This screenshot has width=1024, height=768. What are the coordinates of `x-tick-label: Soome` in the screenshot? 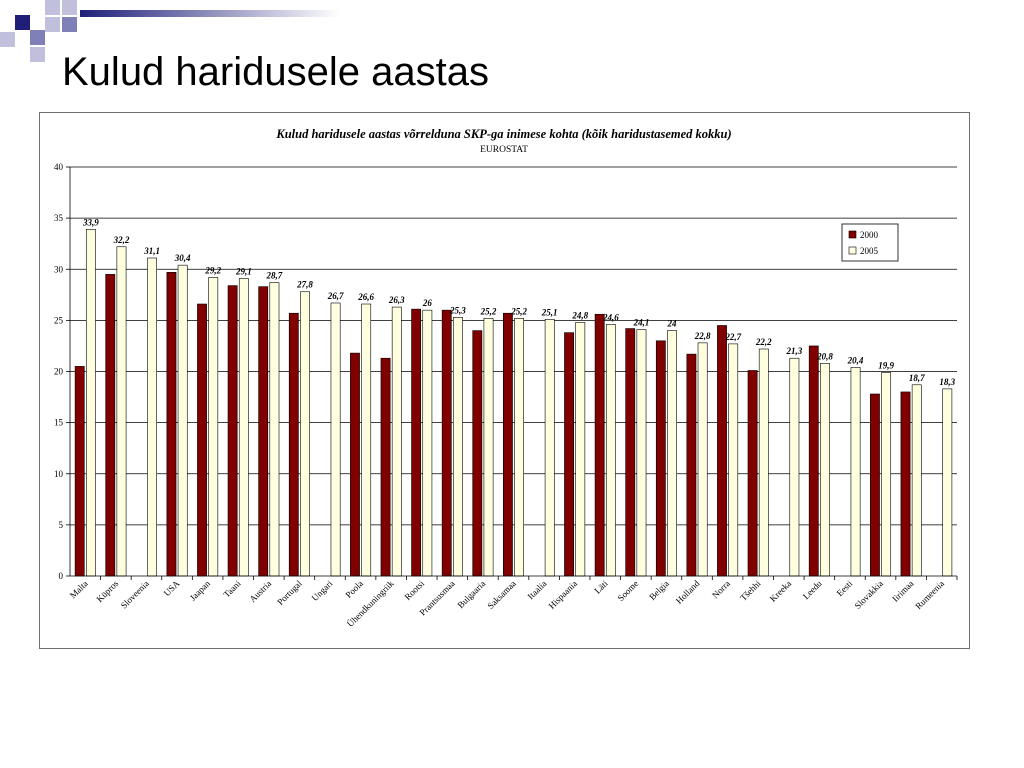 It's located at (627, 590).